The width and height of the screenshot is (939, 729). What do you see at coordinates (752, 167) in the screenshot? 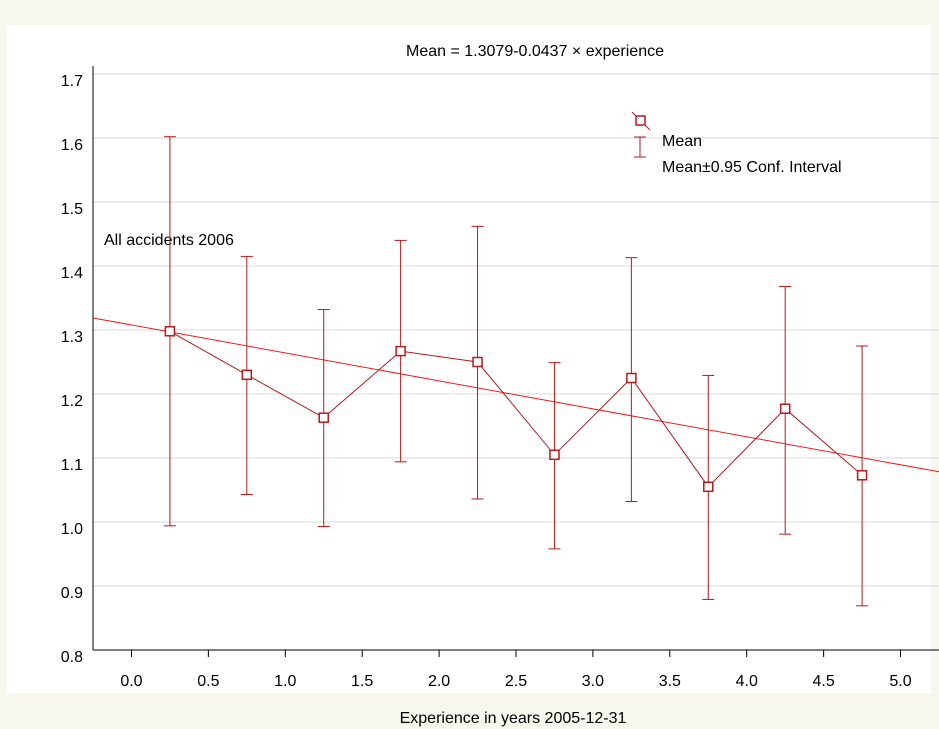
I see `legend-label: Mean±0.95 Conf. Interval` at bounding box center [752, 167].